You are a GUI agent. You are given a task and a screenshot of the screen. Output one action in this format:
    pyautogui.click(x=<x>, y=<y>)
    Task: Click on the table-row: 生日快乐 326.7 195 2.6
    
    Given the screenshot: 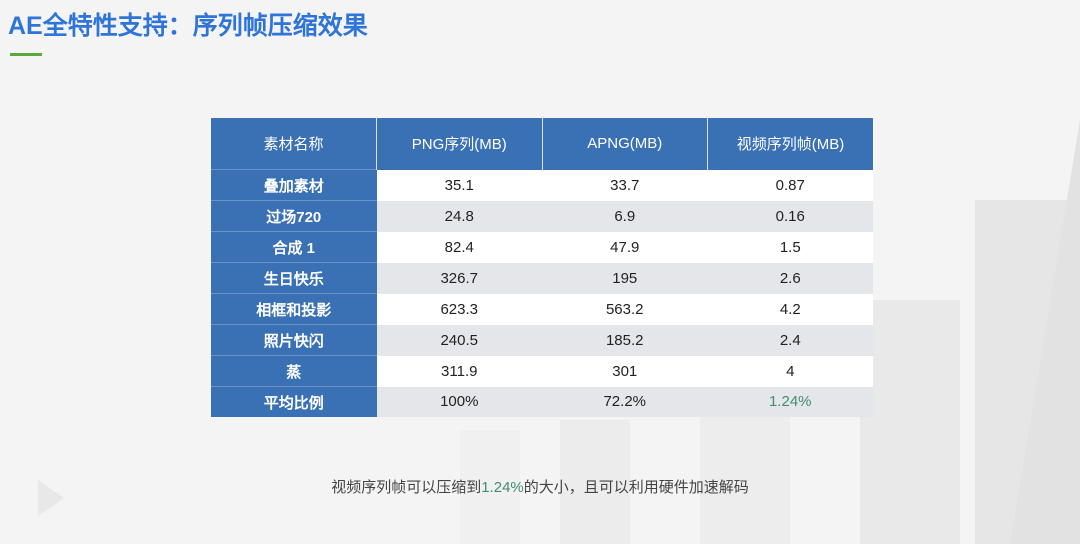 What is the action you would take?
    pyautogui.click(x=542, y=278)
    